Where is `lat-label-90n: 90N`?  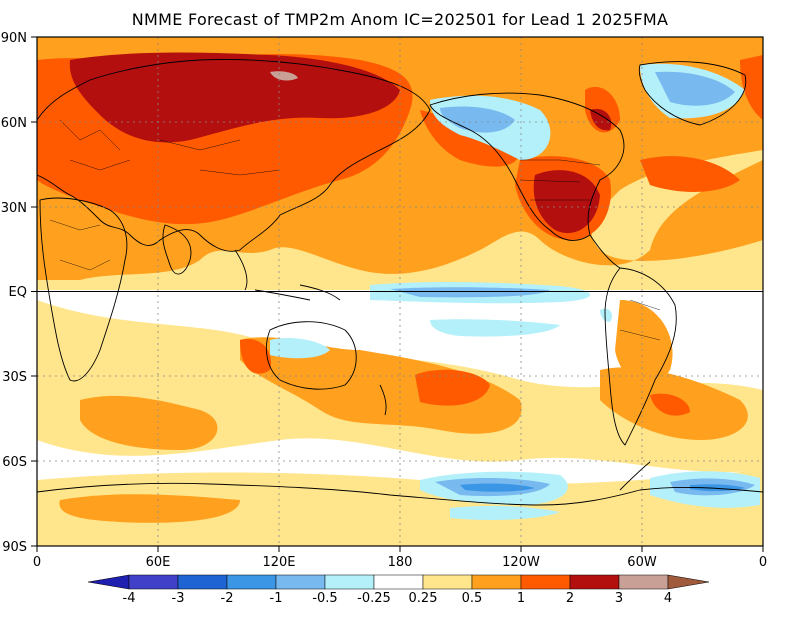 lat-label-90n: 90N is located at coordinates (14, 38).